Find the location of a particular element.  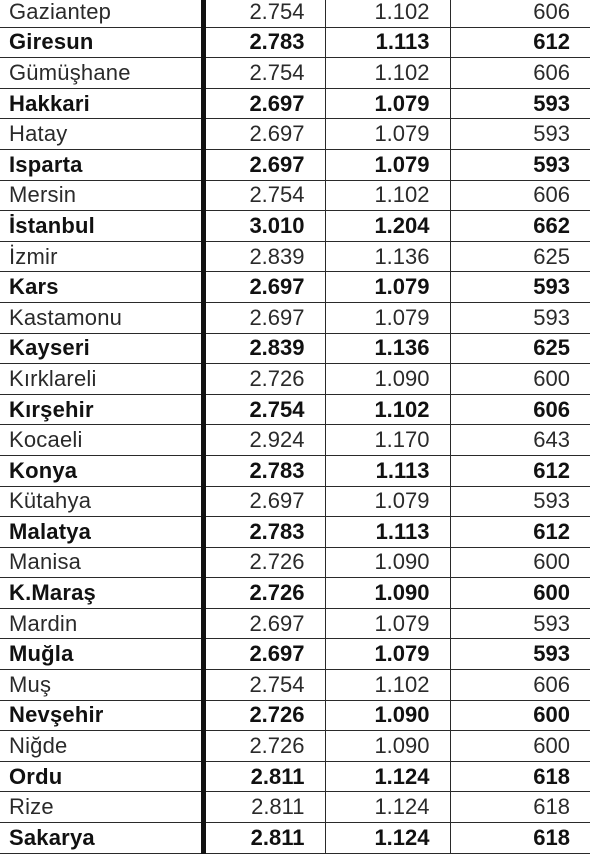

table-row: Sakarya 2.811 1.124 618 is located at coordinates (295, 838).